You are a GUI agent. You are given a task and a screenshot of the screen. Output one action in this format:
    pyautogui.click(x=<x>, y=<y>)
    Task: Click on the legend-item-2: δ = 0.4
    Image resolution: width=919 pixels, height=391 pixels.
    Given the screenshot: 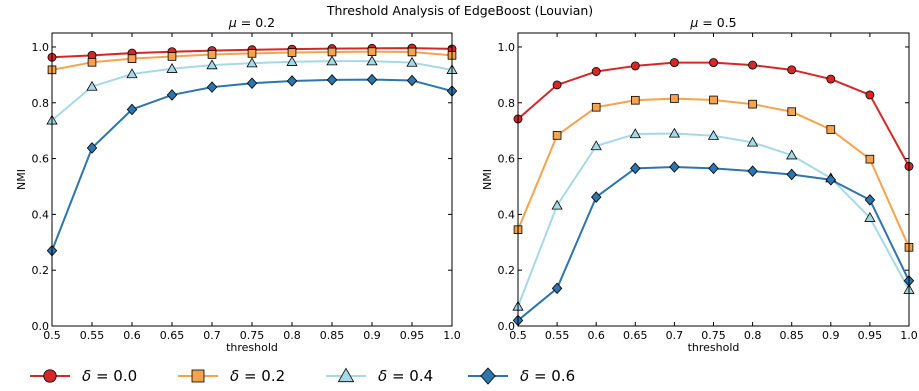 What is the action you would take?
    pyautogui.click(x=379, y=376)
    